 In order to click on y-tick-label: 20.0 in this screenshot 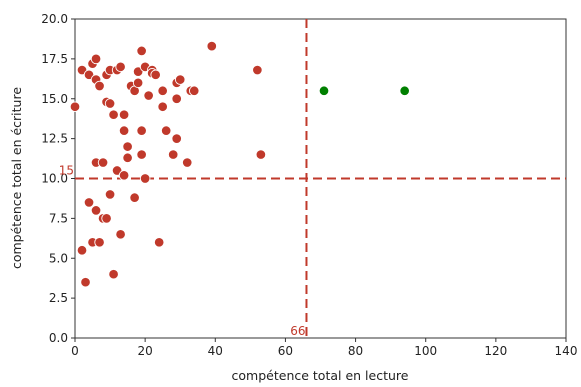, I will do `click(54, 19)`.